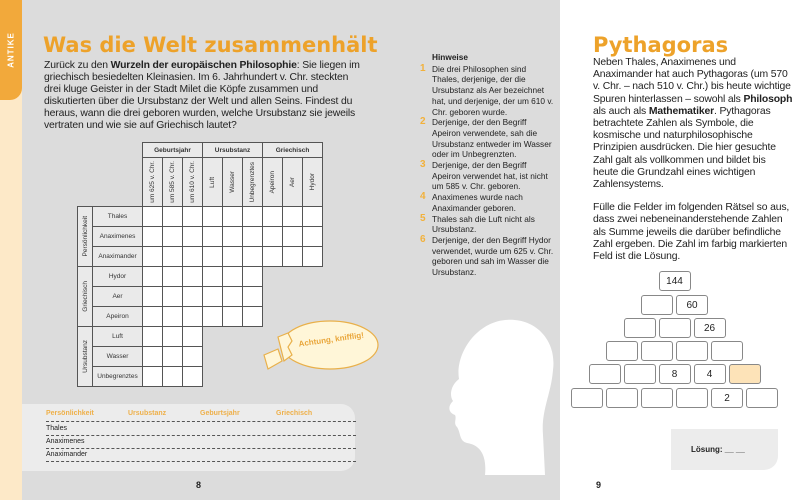 The width and height of the screenshot is (800, 500). What do you see at coordinates (674, 374) in the screenshot?
I see `pyramid-cell: 8` at bounding box center [674, 374].